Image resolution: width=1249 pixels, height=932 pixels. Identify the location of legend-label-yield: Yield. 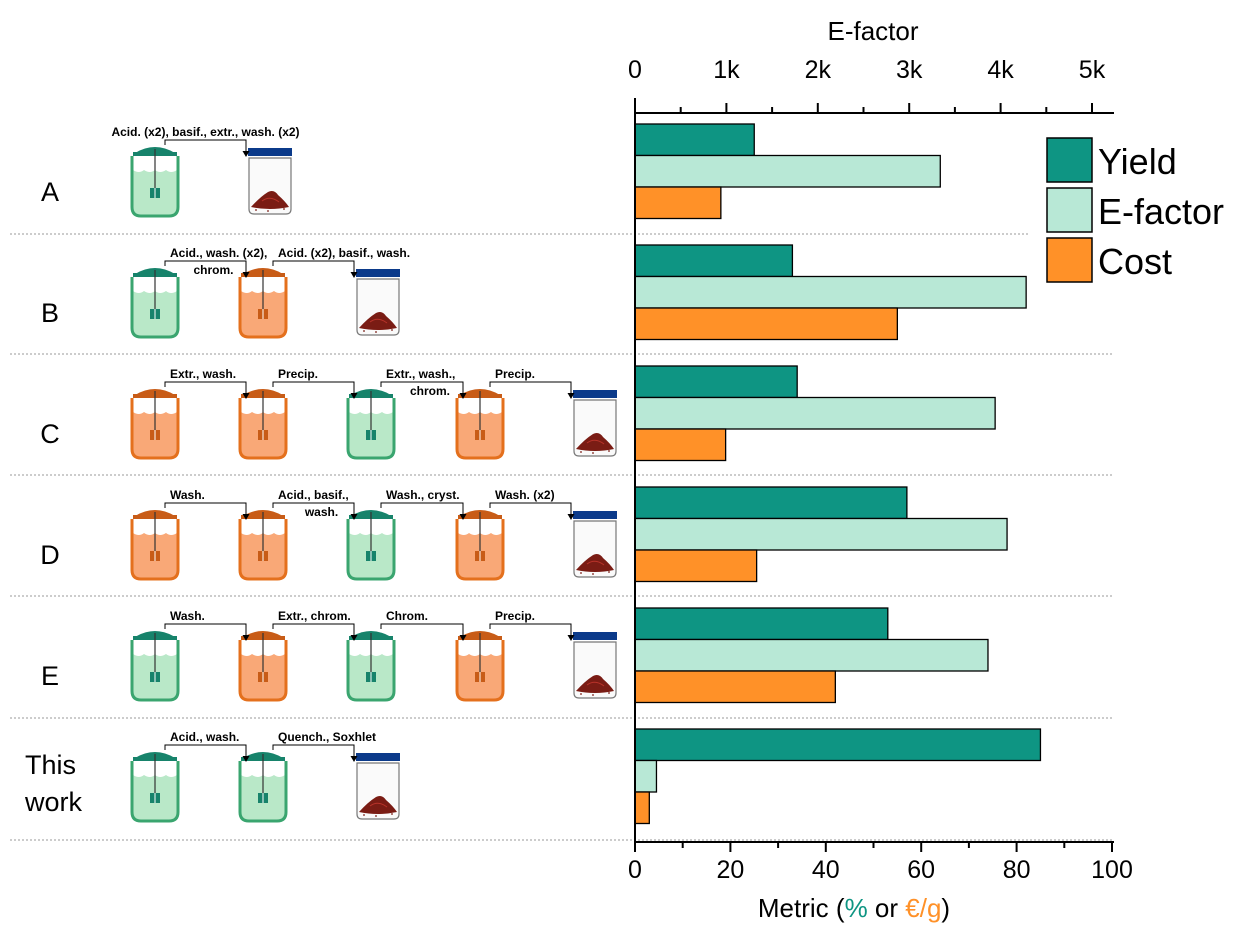
(1137, 161).